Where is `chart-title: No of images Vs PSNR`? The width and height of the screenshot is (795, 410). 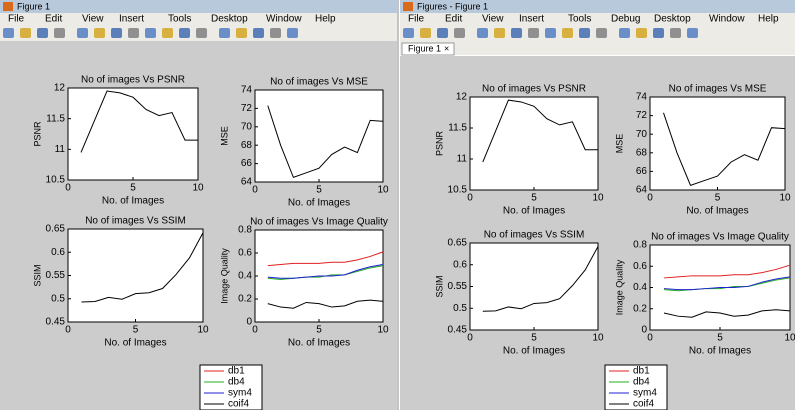
chart-title: No of images Vs PSNR is located at coordinates (133, 80).